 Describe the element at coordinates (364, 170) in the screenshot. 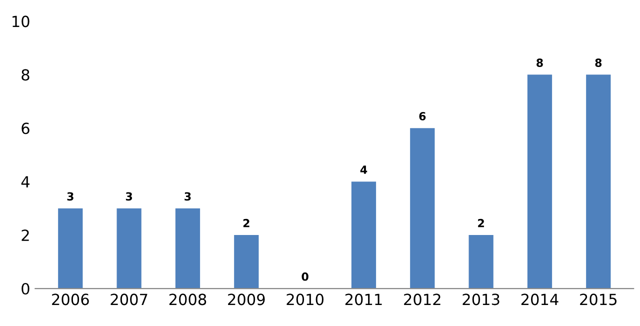

I see `data-label: 4` at that location.